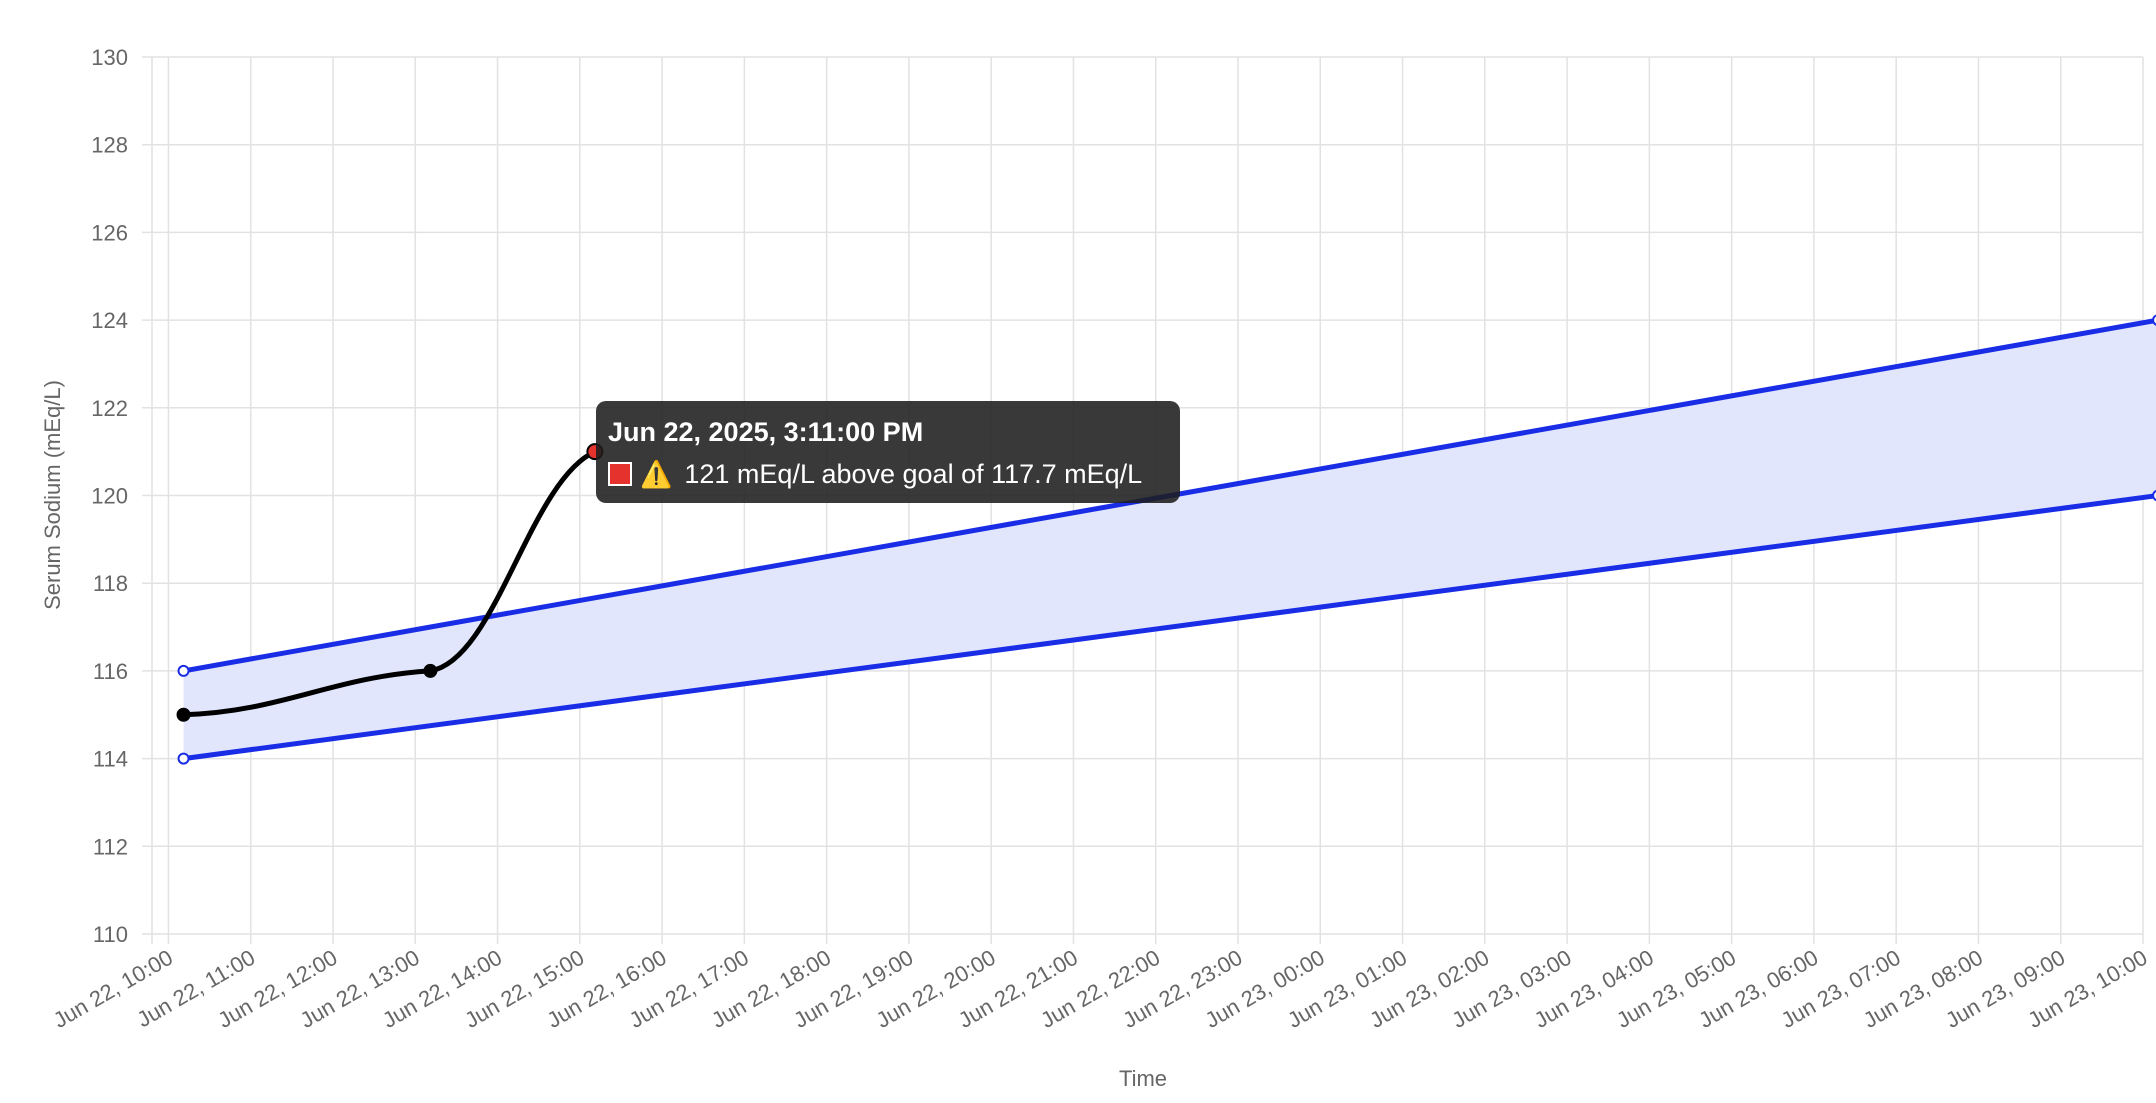 The height and width of the screenshot is (1103, 2156). What do you see at coordinates (109, 57) in the screenshot?
I see `y-tick-label: 130` at bounding box center [109, 57].